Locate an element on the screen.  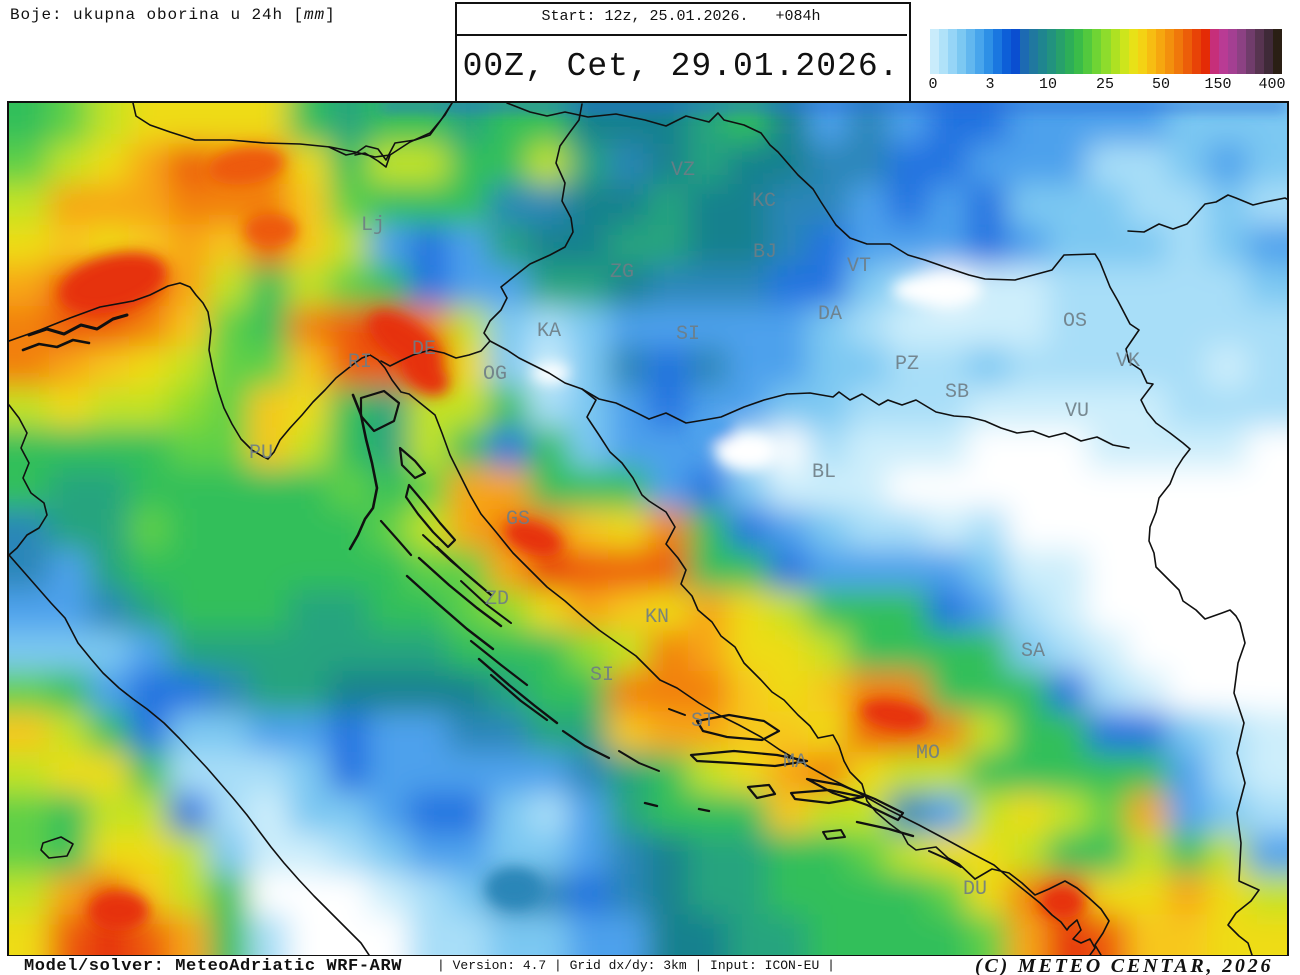
svg-text: OG is located at coordinates (495, 374).